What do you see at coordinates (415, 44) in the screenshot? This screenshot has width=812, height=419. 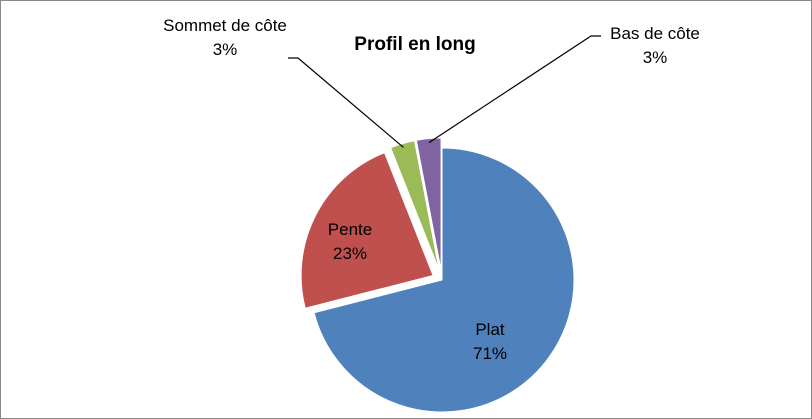 I see `chart-title: Profil en long` at bounding box center [415, 44].